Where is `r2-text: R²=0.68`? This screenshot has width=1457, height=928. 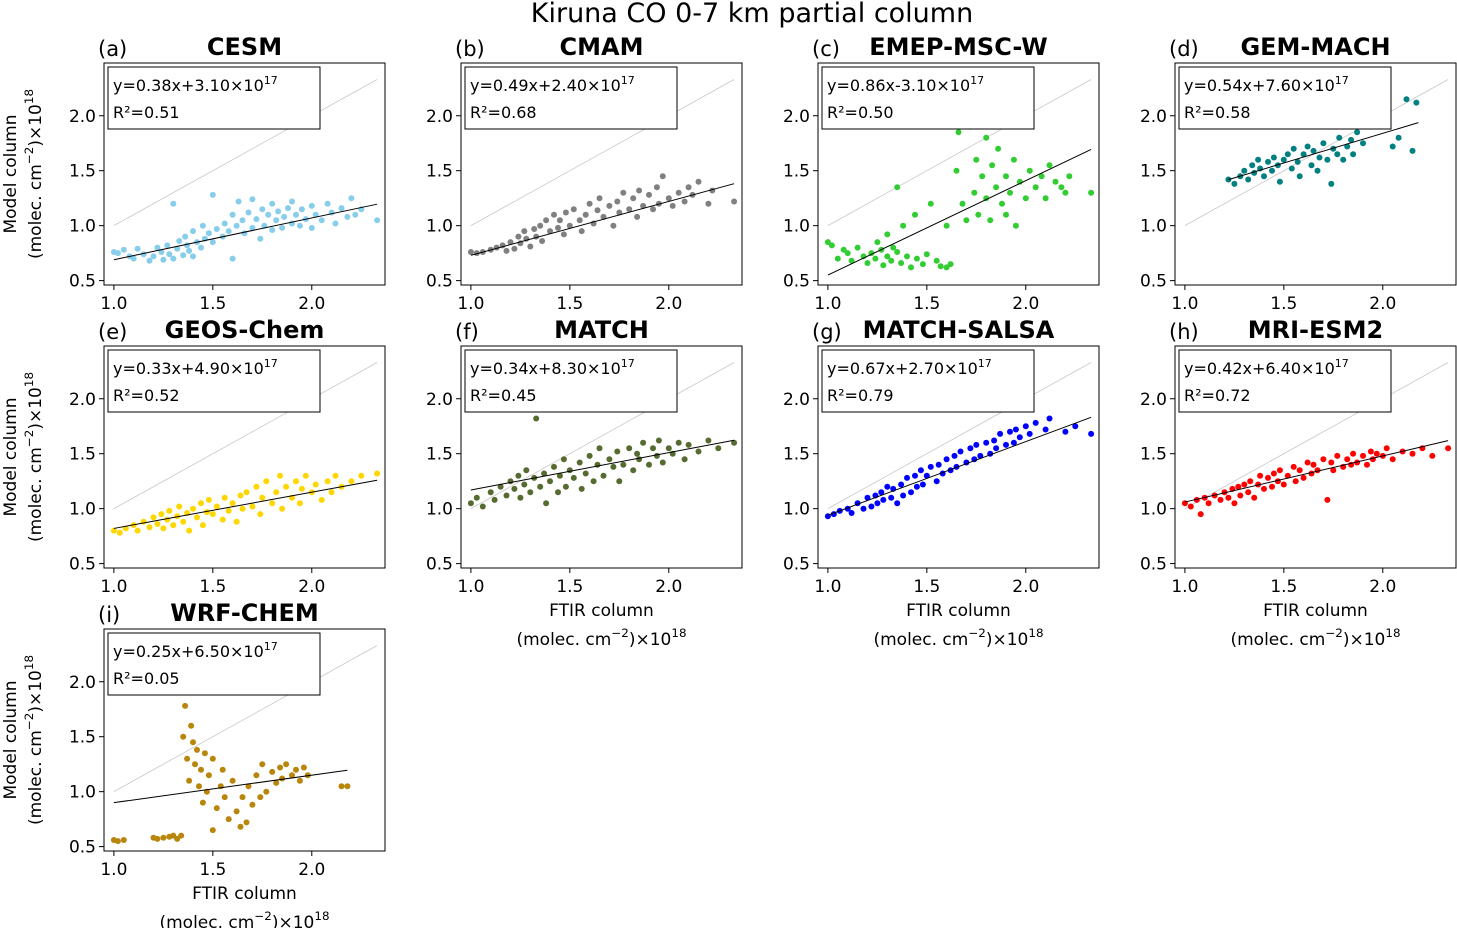 r2-text: R²=0.68 is located at coordinates (503, 112).